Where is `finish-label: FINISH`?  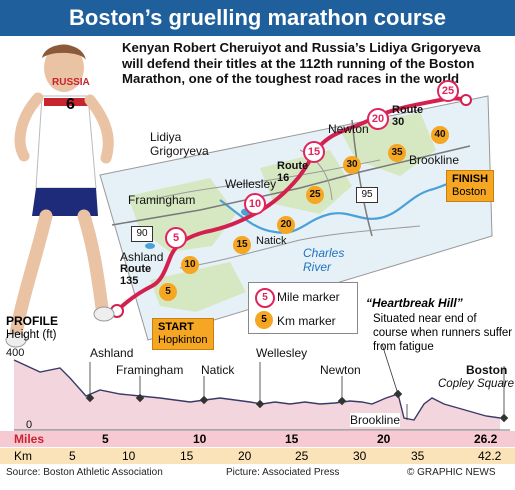 finish-label: FINISH is located at coordinates (470, 179).